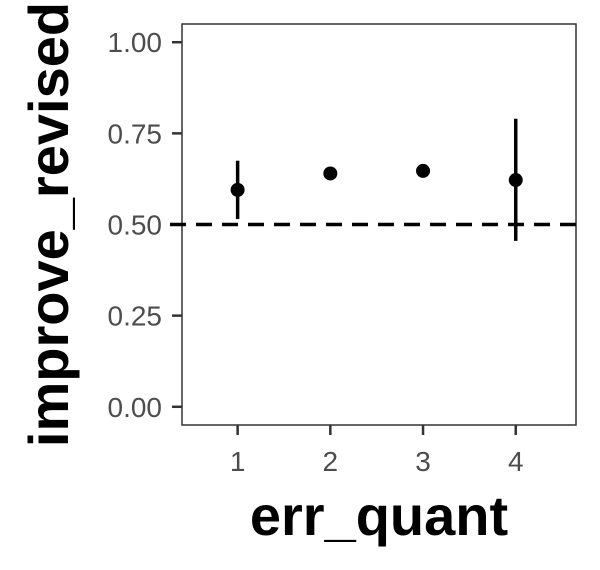 Image resolution: width=600 pixels, height=570 pixels. I want to click on x-axis: 1 2 3 4, so click(377, 451).